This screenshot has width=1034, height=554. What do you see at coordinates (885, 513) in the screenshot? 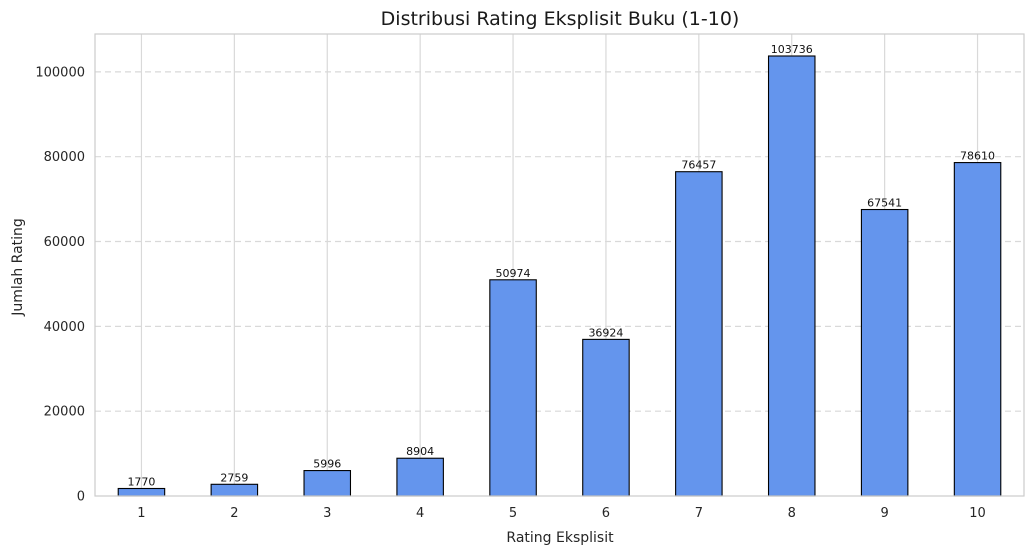
I see `x-tick-label: 9` at bounding box center [885, 513].